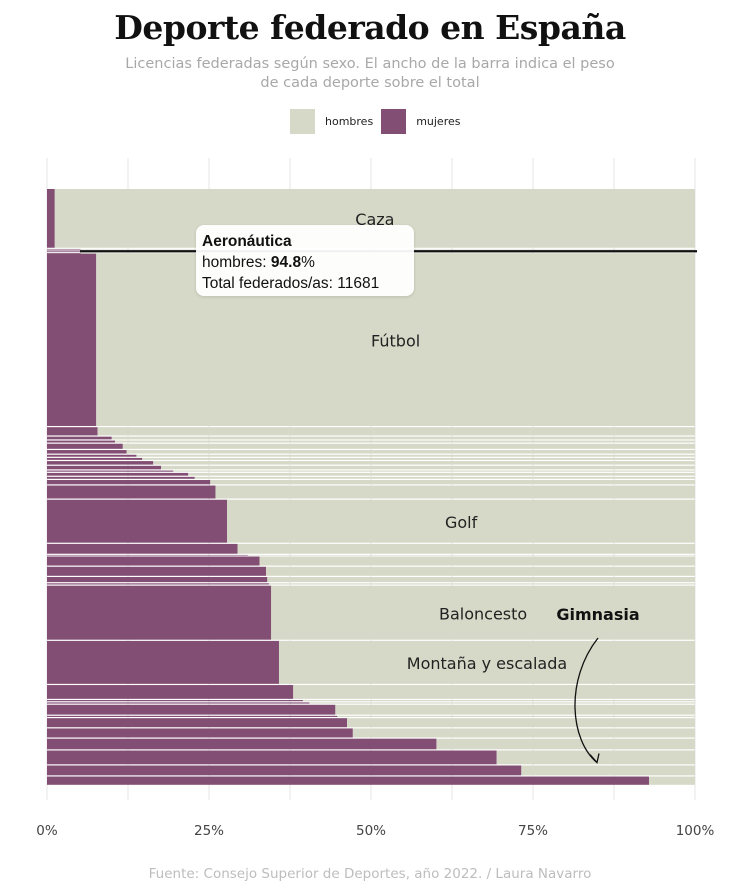 The height and width of the screenshot is (894, 740). I want to click on tooltip-line-total: Total federados/as: 11681, so click(308, 283).